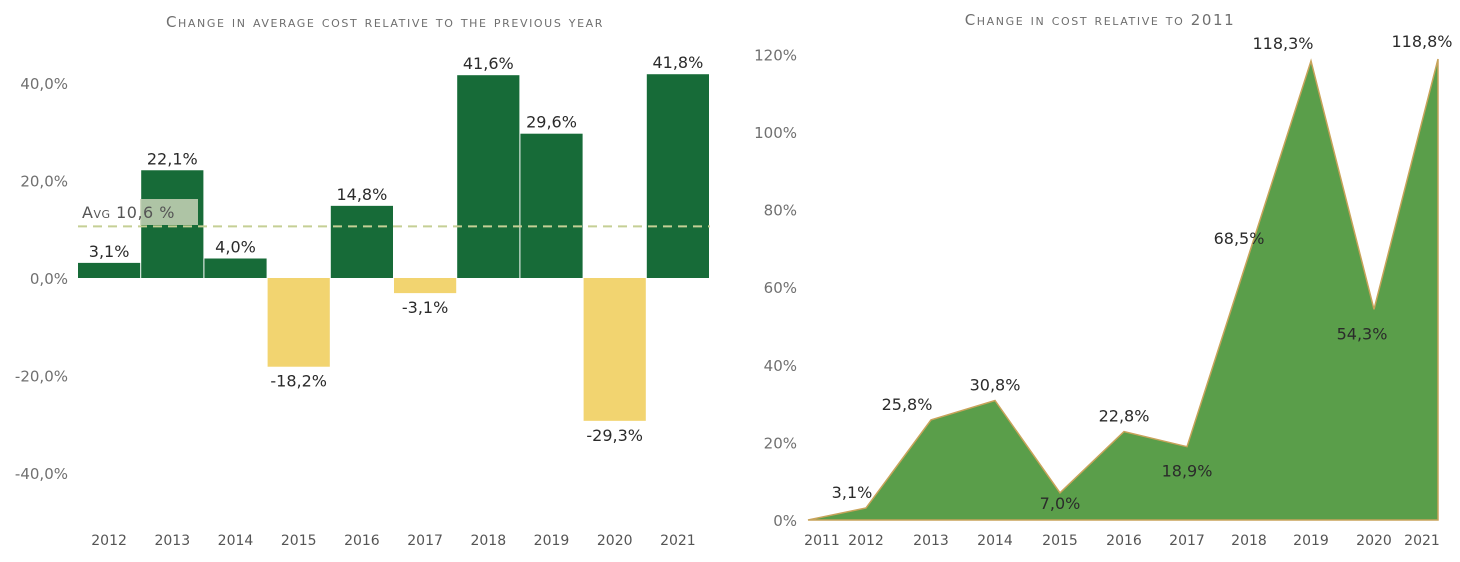  I want to click on bar-2016, so click(361, 241).